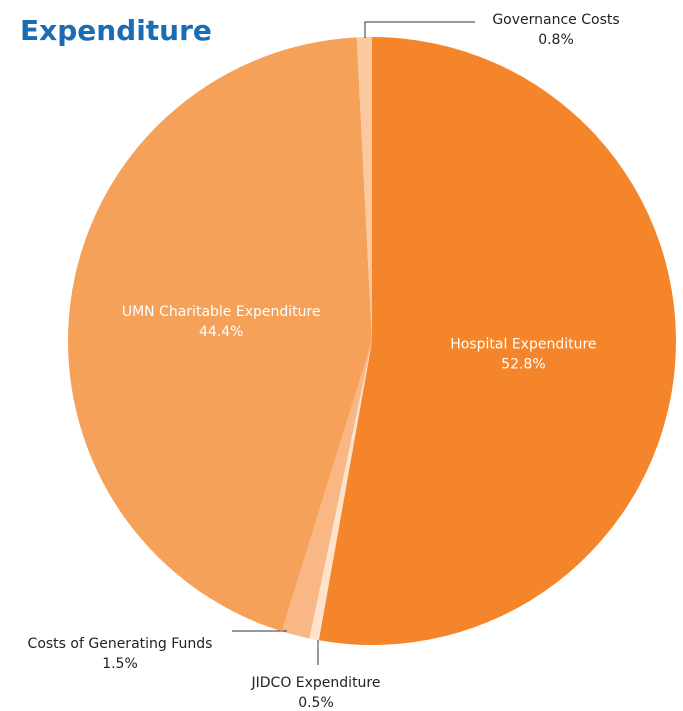 This screenshot has width=683, height=711. What do you see at coordinates (419, 29) in the screenshot?
I see `leader-line` at bounding box center [419, 29].